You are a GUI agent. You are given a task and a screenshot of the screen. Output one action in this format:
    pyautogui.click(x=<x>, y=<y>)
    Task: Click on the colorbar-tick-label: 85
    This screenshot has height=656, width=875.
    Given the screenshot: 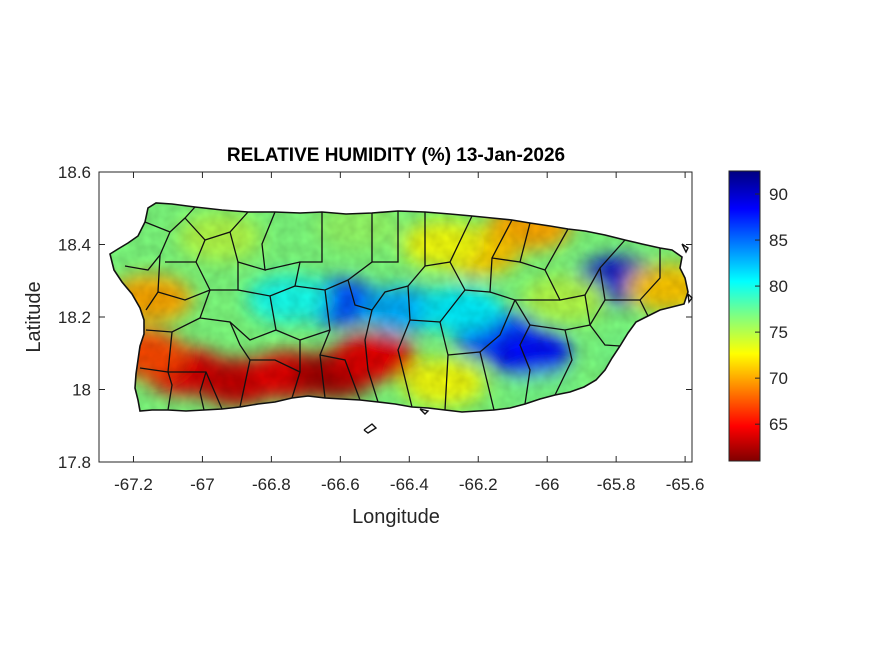 What is the action you would take?
    pyautogui.click(x=778, y=240)
    